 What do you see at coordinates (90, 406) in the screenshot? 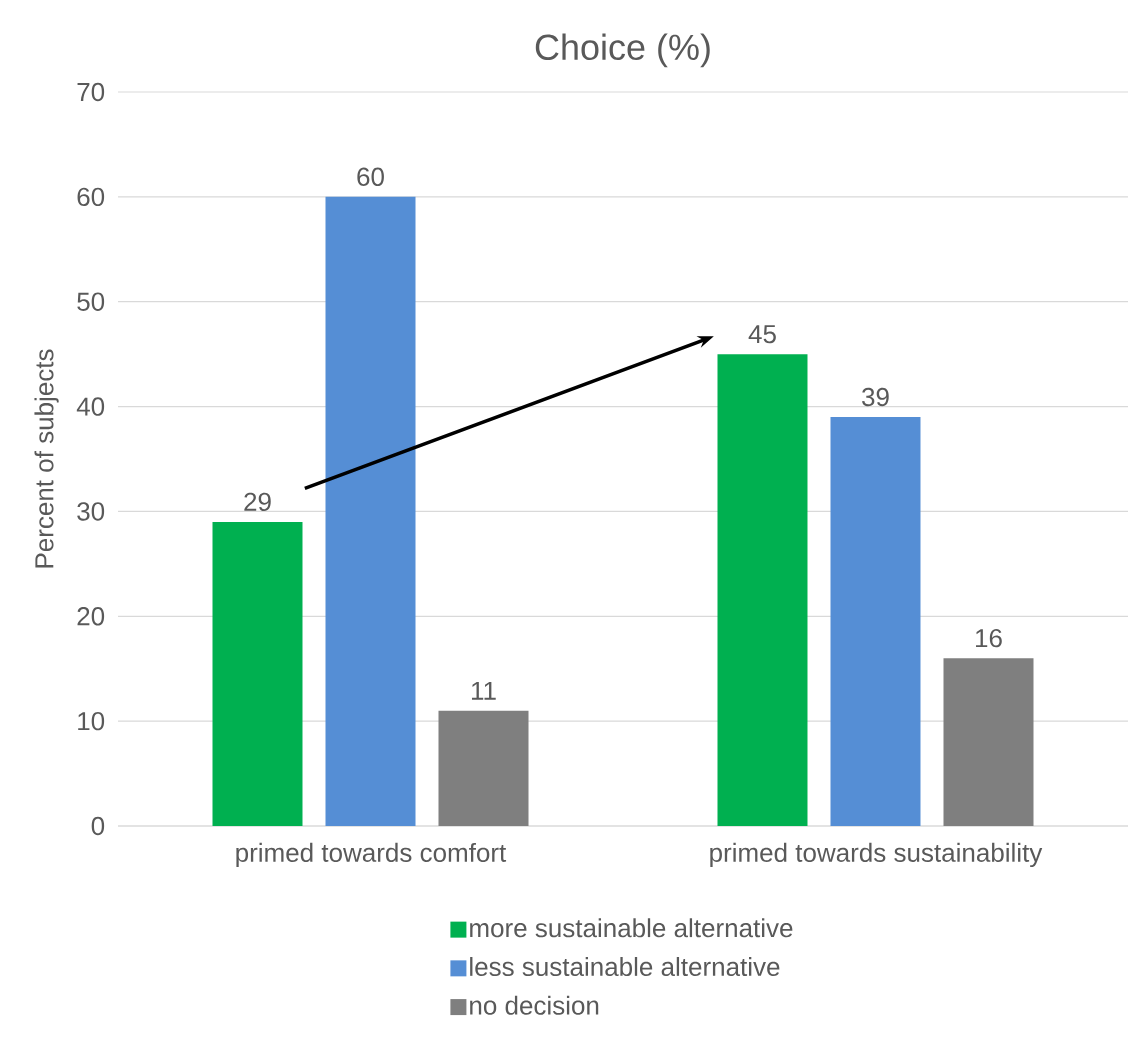
I see `y-tick-label: 40` at bounding box center [90, 406].